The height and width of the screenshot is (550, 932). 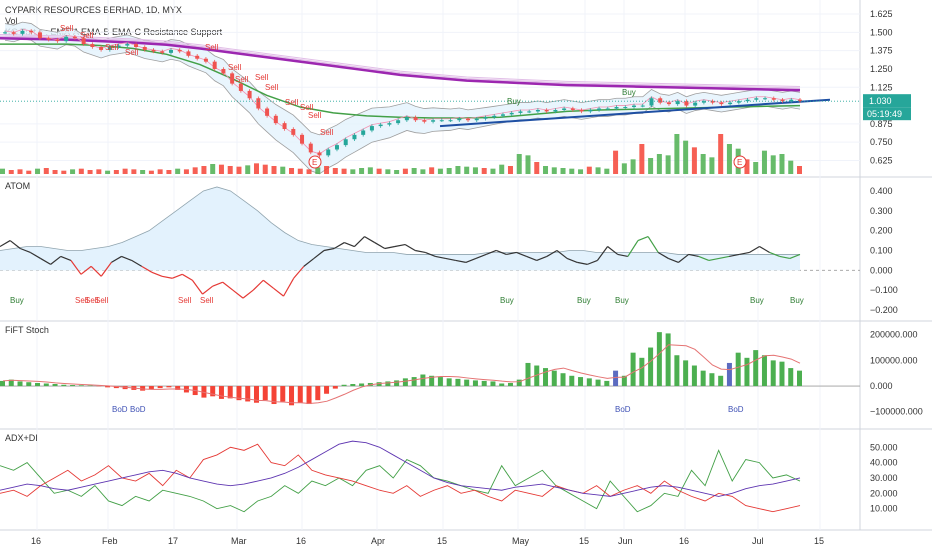 What do you see at coordinates (894, 360) in the screenshot?
I see `stoch-tick-label: 100000.000` at bounding box center [894, 360].